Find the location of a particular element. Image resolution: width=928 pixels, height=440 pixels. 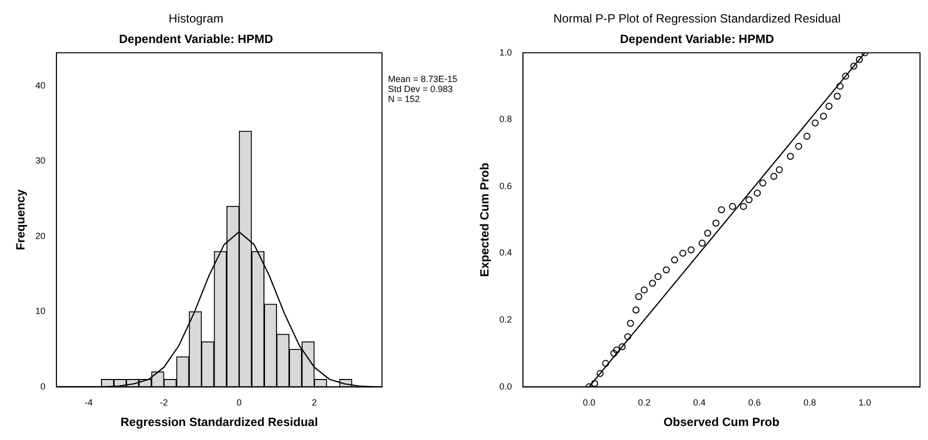

x-tick-label: 1.0 is located at coordinates (865, 403).